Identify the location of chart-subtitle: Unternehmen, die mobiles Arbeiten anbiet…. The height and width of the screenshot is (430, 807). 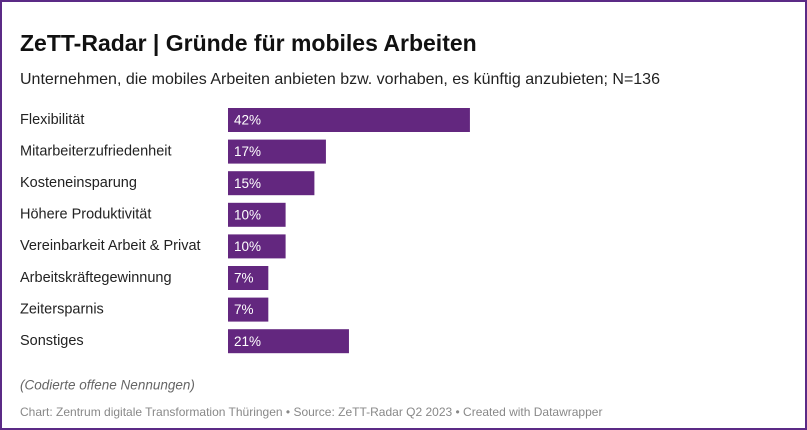
(340, 79).